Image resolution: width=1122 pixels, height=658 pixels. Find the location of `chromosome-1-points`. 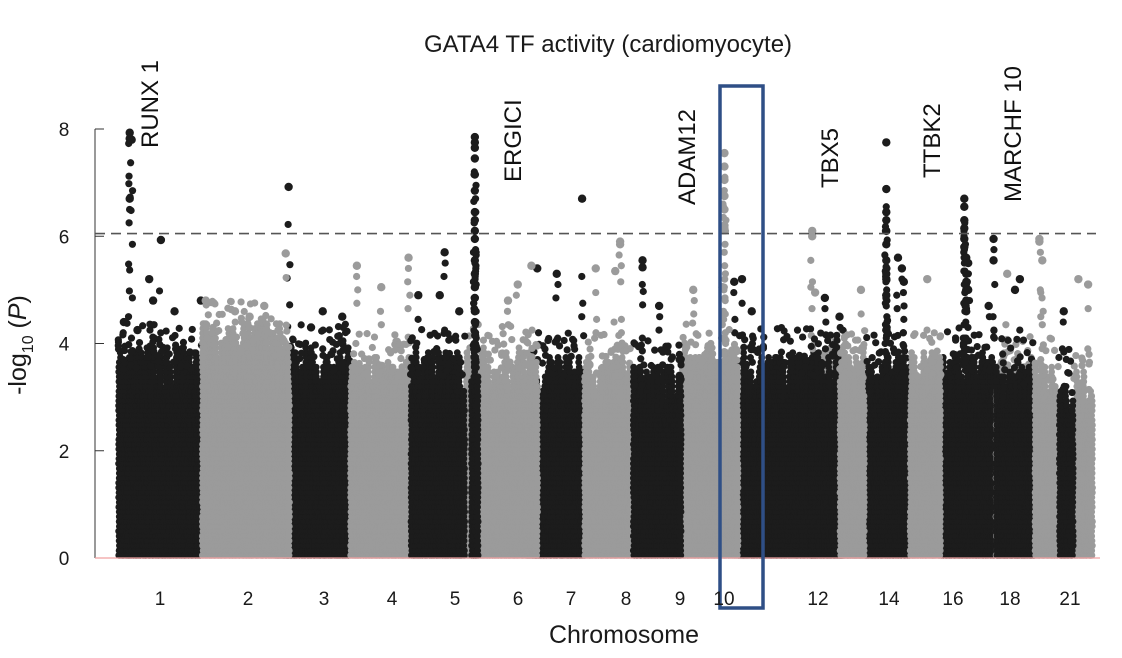

chromosome-1-points is located at coordinates (160, 343).